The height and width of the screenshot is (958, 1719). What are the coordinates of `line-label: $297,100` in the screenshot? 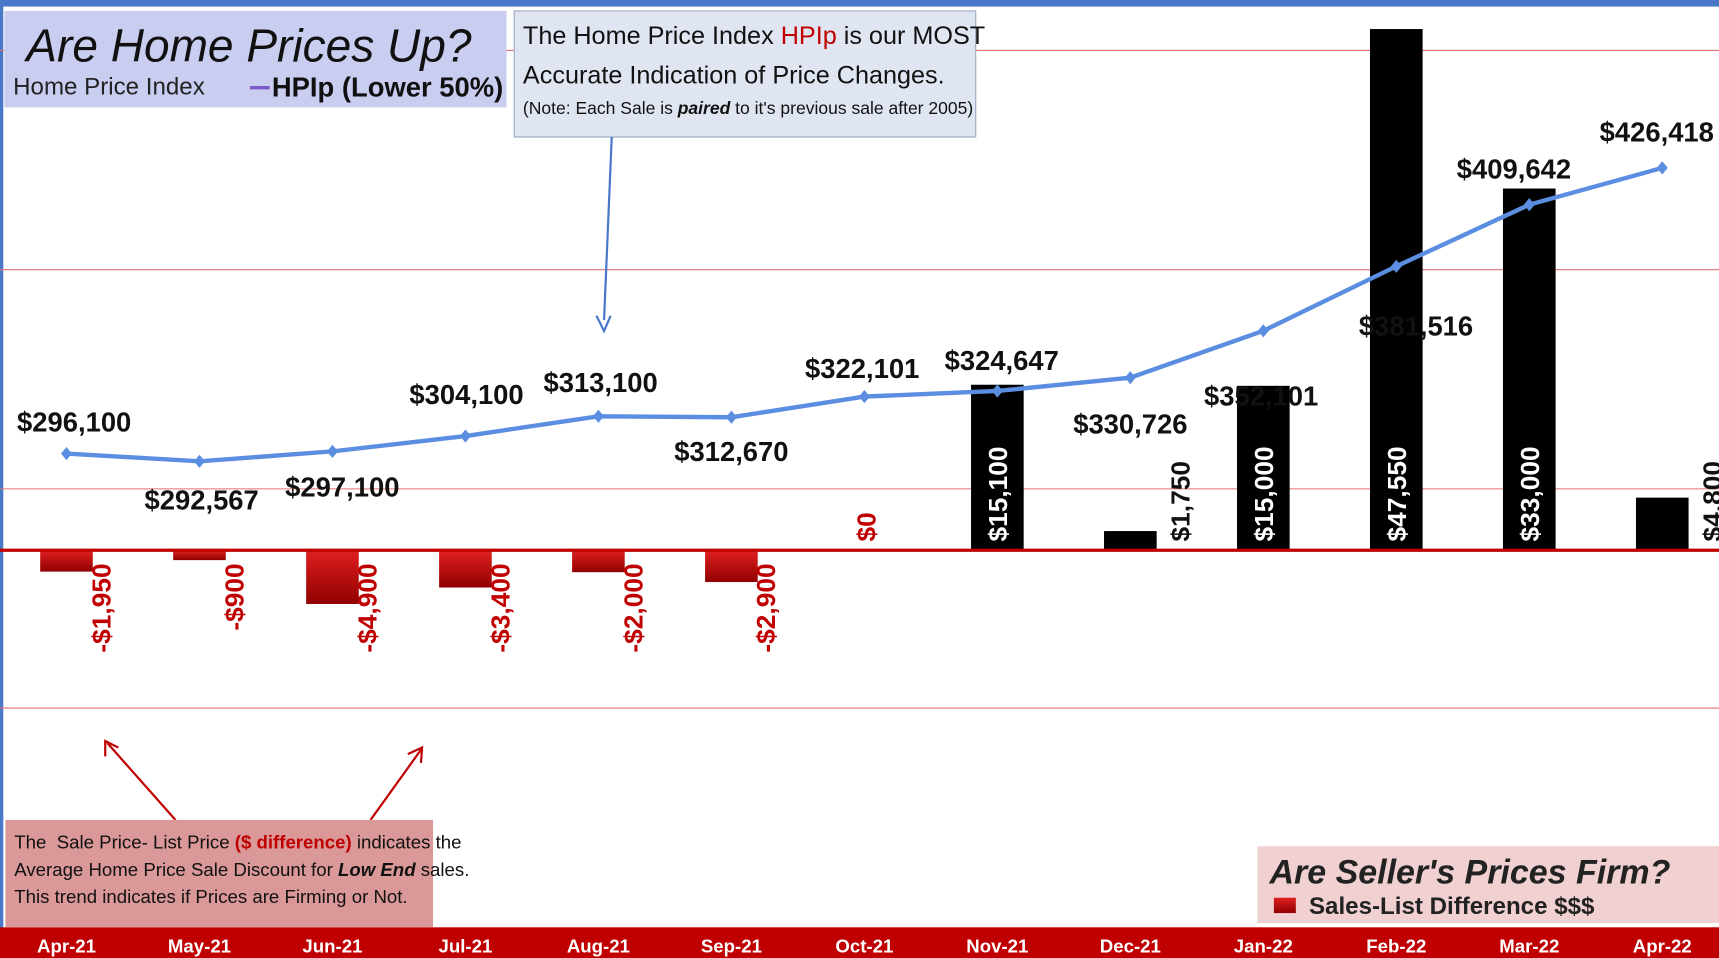 It's located at (342, 486).